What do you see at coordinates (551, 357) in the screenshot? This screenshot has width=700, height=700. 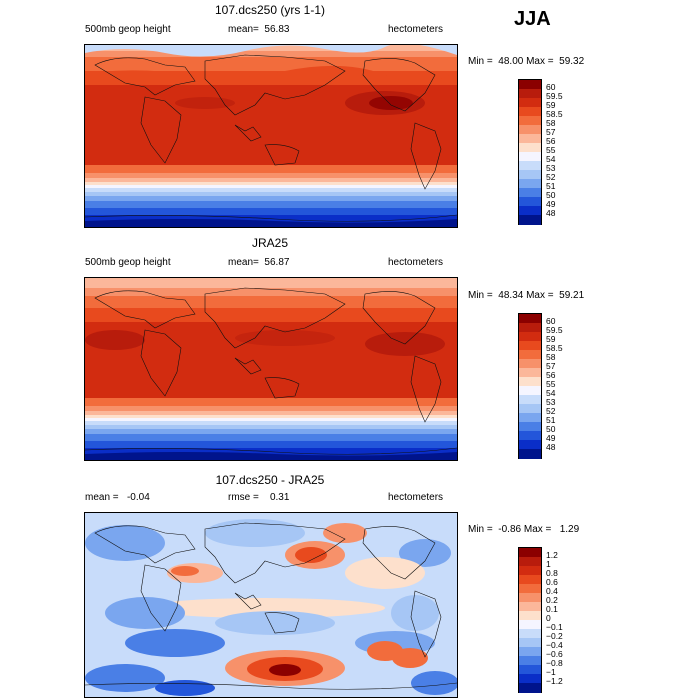 I see `colorbar-label: 58` at bounding box center [551, 357].